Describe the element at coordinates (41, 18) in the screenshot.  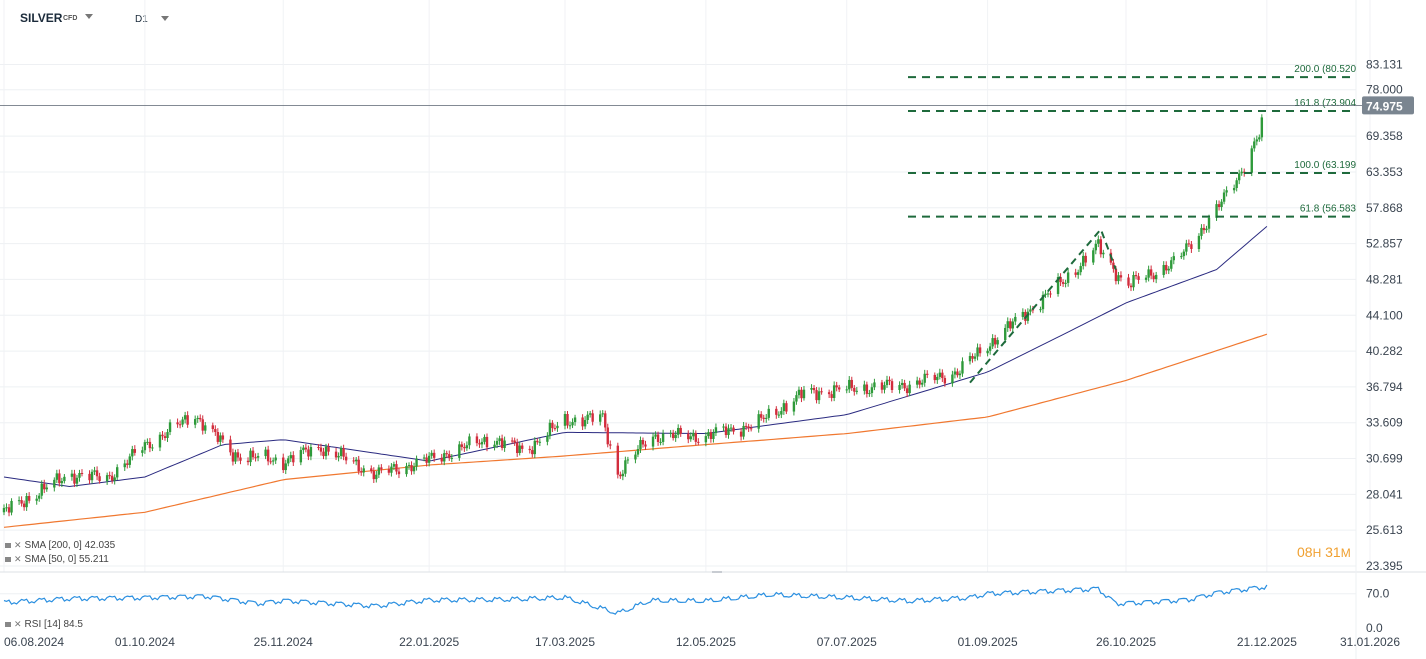
I see `symbol-name: SILVER` at that location.